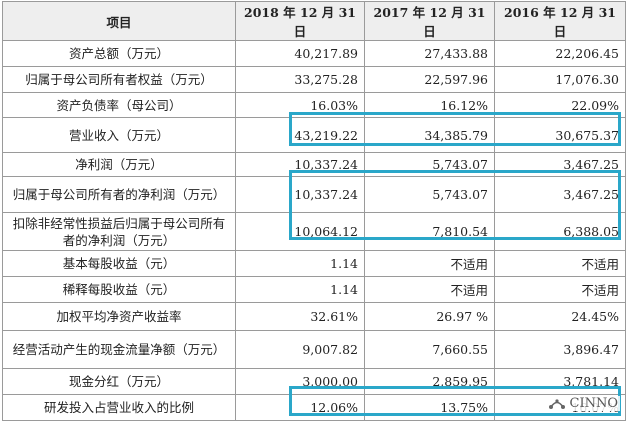 This screenshot has height=421, width=628. I want to click on highlight-net-profit, so click(455, 205).